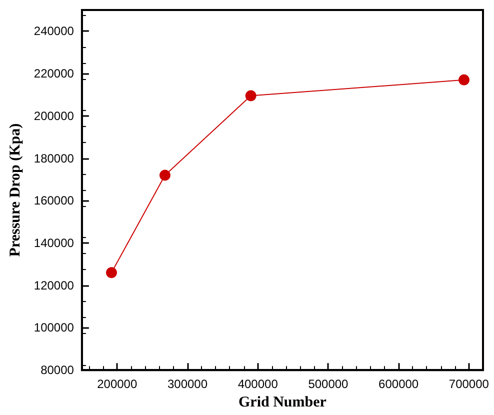 This screenshot has width=494, height=415. Describe the element at coordinates (54, 243) in the screenshot. I see `y-tick-label: 140000` at that location.